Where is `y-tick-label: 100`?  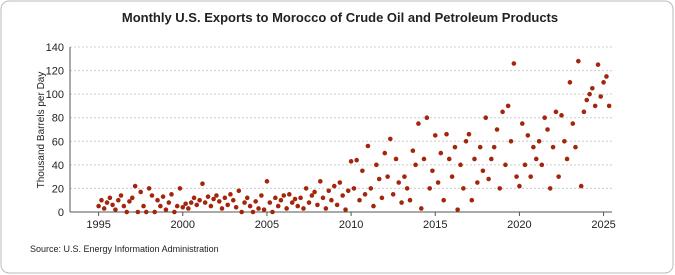 y-tick-label: 100 is located at coordinates (55, 95).